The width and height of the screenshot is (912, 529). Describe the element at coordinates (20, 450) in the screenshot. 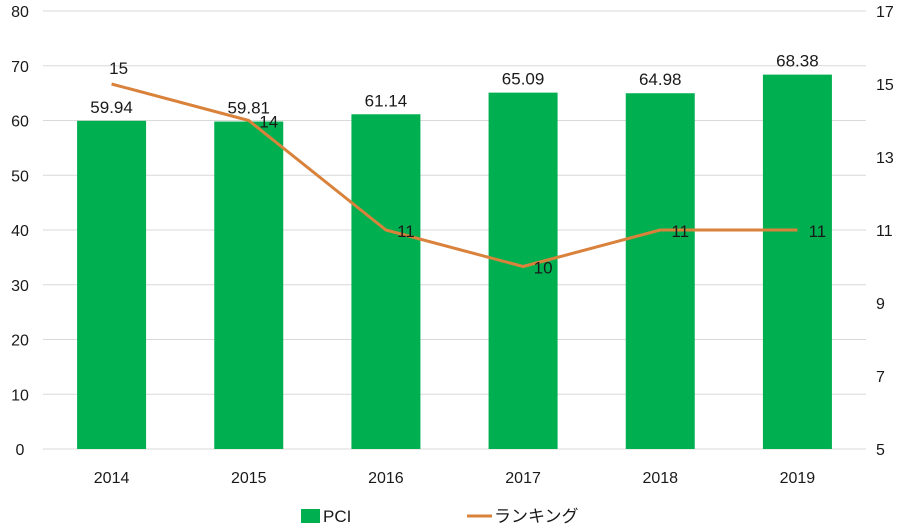

I see `left-axis-tick-label: 0` at that location.